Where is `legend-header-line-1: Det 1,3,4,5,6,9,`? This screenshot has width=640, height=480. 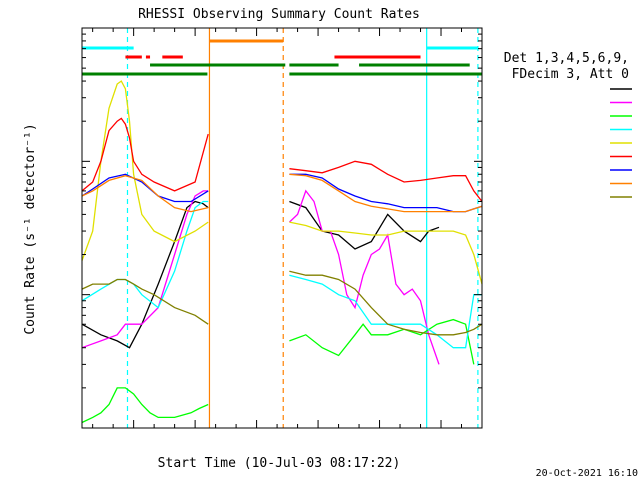 legend-header-line-1: Det 1,3,4,5,6,9, is located at coordinates (566, 58).